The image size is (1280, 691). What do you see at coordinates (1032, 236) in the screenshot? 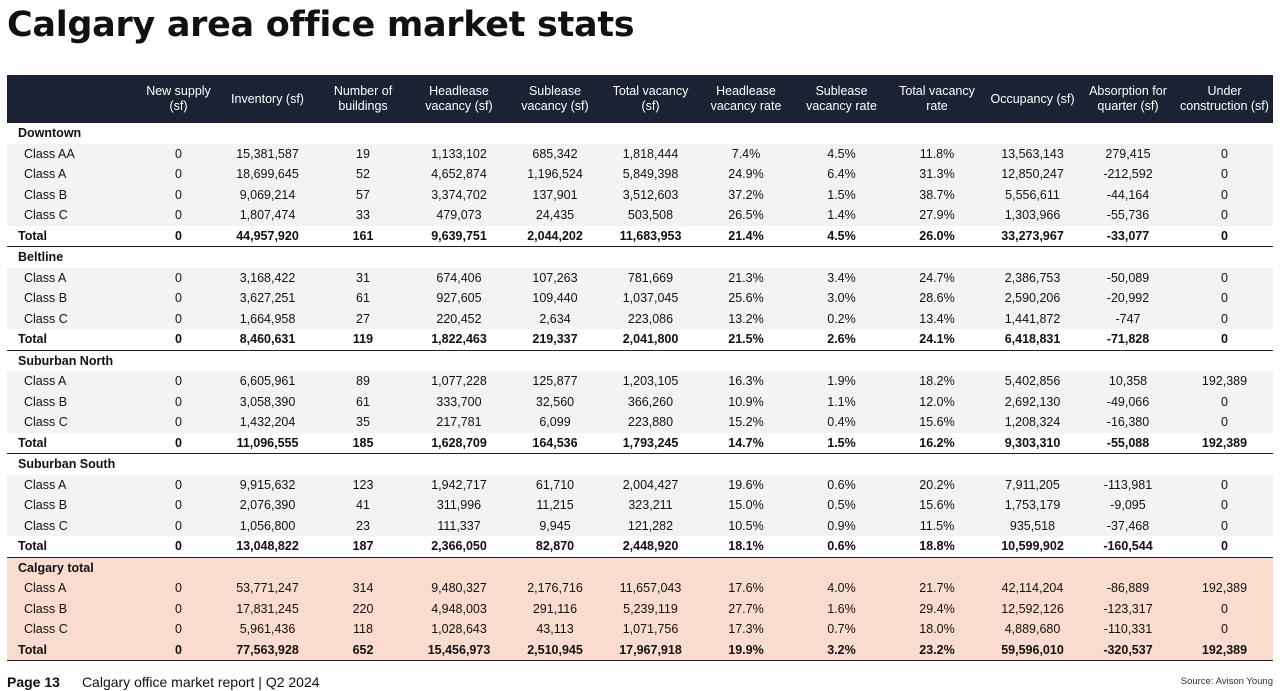
I see `table-cell: 33,273,967` at bounding box center [1032, 236].